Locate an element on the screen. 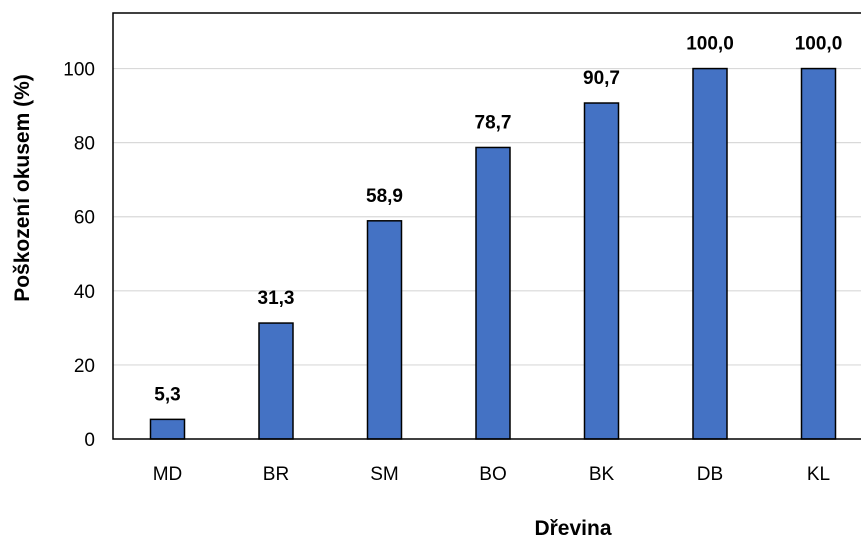 The width and height of the screenshot is (861, 546). x-category-label-br: BR is located at coordinates (276, 474).